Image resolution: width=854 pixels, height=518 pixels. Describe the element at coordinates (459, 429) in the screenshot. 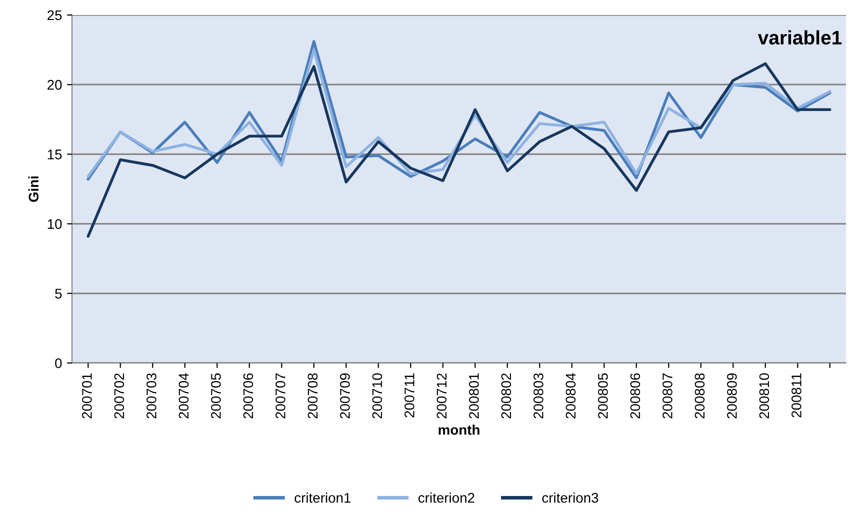

I see `x-axis-title: month` at that location.